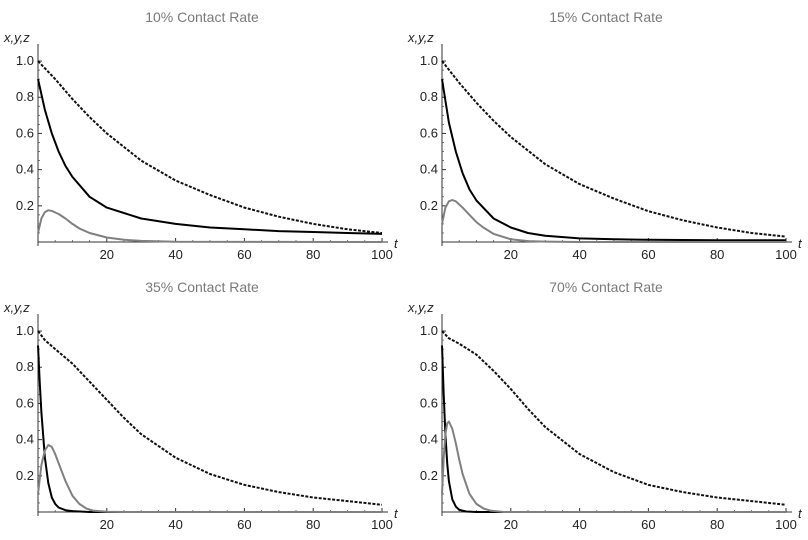 The width and height of the screenshot is (808, 540). I want to click on chart-title: 35% Contact Rate, so click(202, 287).